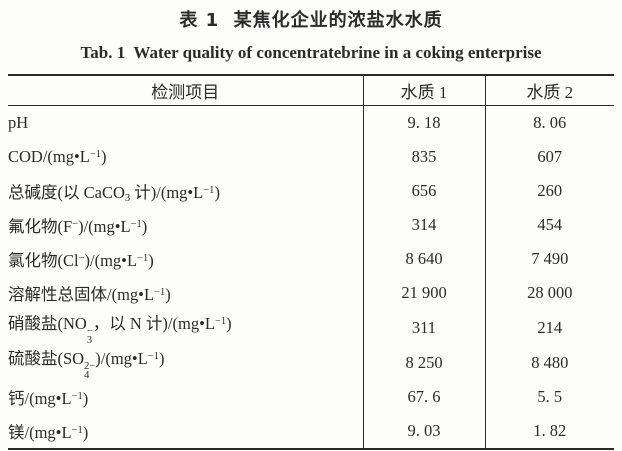 The height and width of the screenshot is (451, 622). Describe the element at coordinates (549, 191) in the screenshot. I see `value-cell-water2: 260` at that location.